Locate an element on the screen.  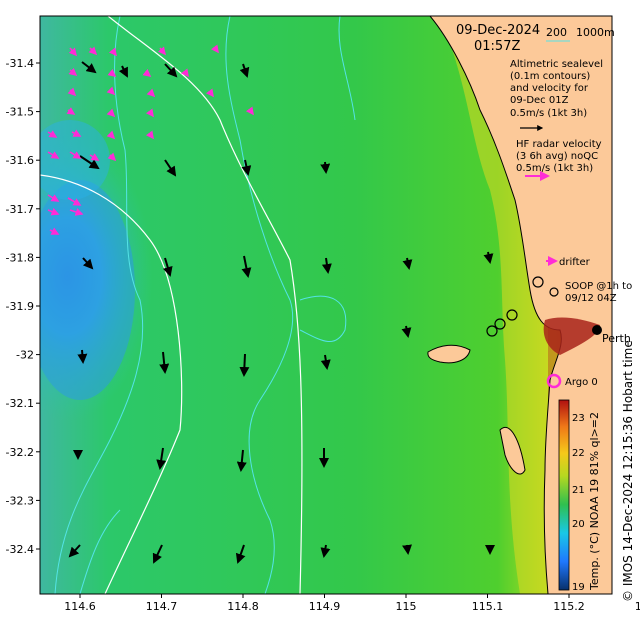
longitude-tick-label: 115 is located at coordinates (406, 606).